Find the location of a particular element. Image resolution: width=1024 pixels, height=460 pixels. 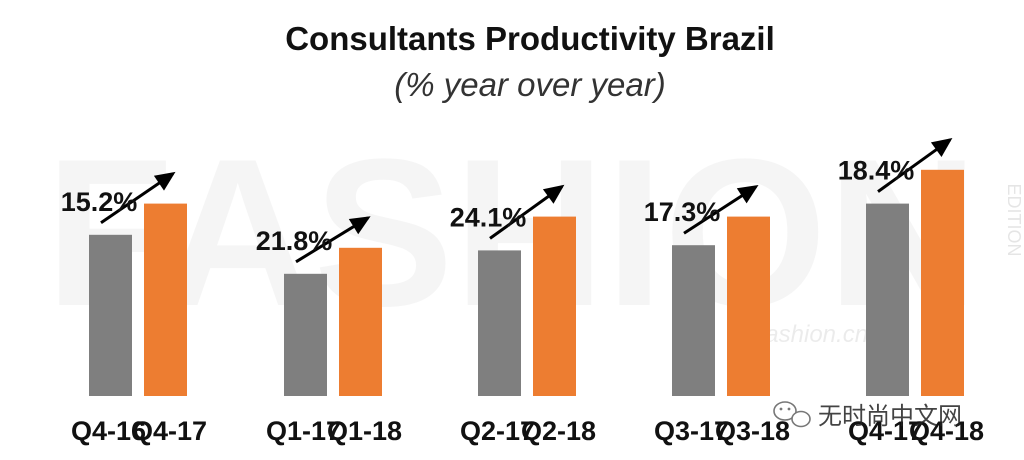

tick-label-prior-5: Q4-17 is located at coordinates (885, 431).